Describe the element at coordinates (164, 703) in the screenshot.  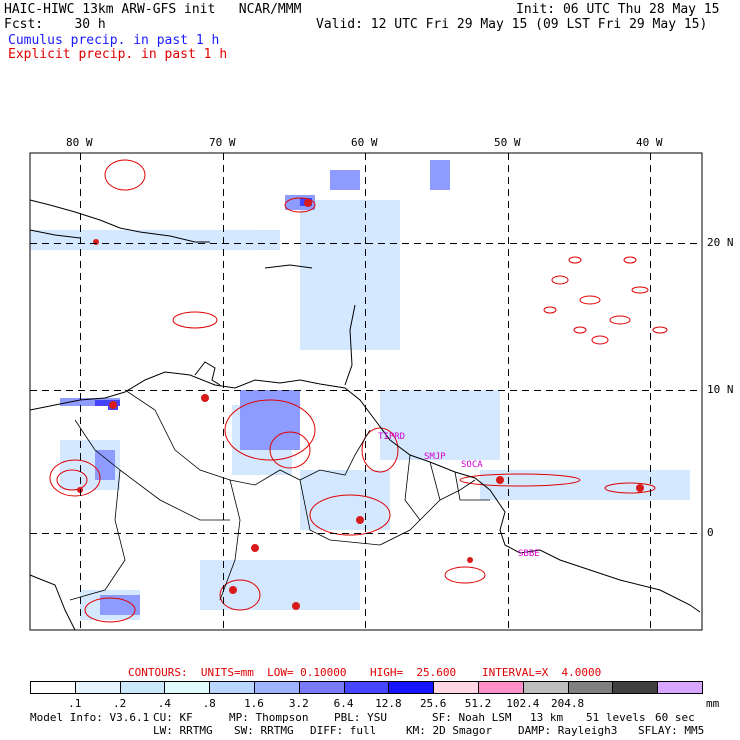
I see `colorbar-tick-label: .4` at that location.